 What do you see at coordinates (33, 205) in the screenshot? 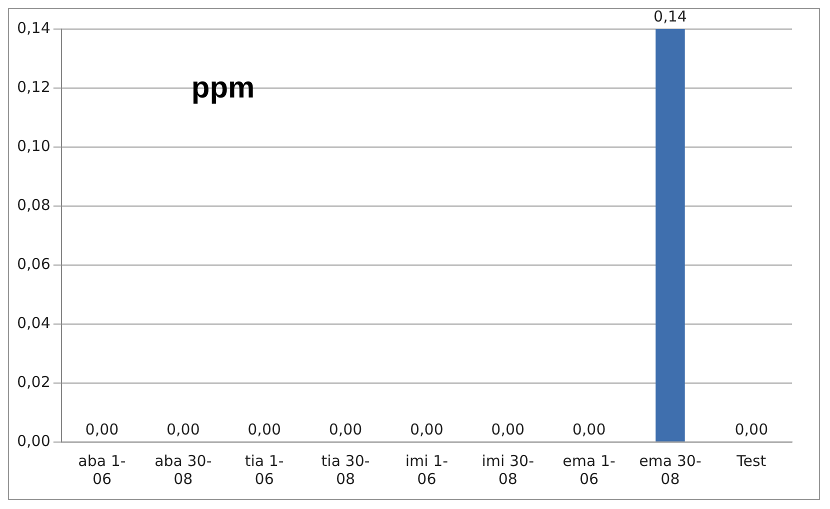
I see `y-tick-label: 0,08` at bounding box center [33, 205].